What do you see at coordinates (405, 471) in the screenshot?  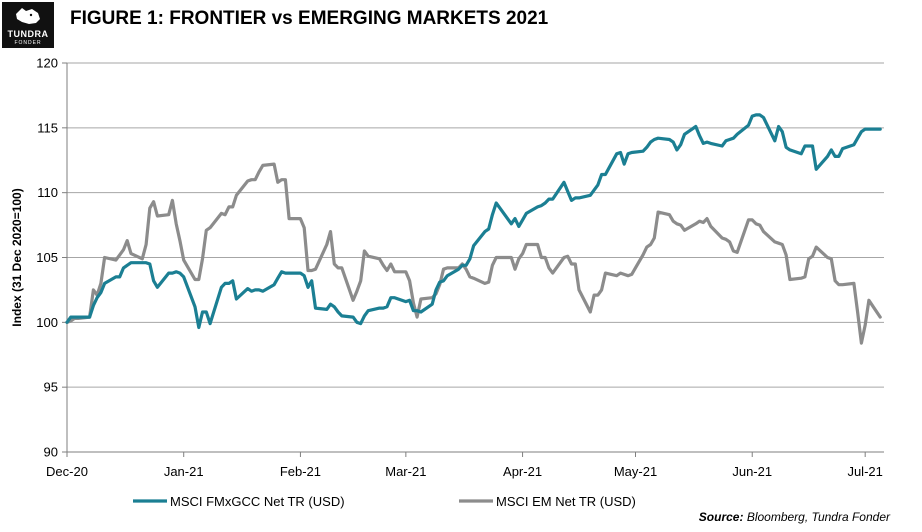 I see `x-tick-label-Mar-21: Mar-21` at bounding box center [405, 471].